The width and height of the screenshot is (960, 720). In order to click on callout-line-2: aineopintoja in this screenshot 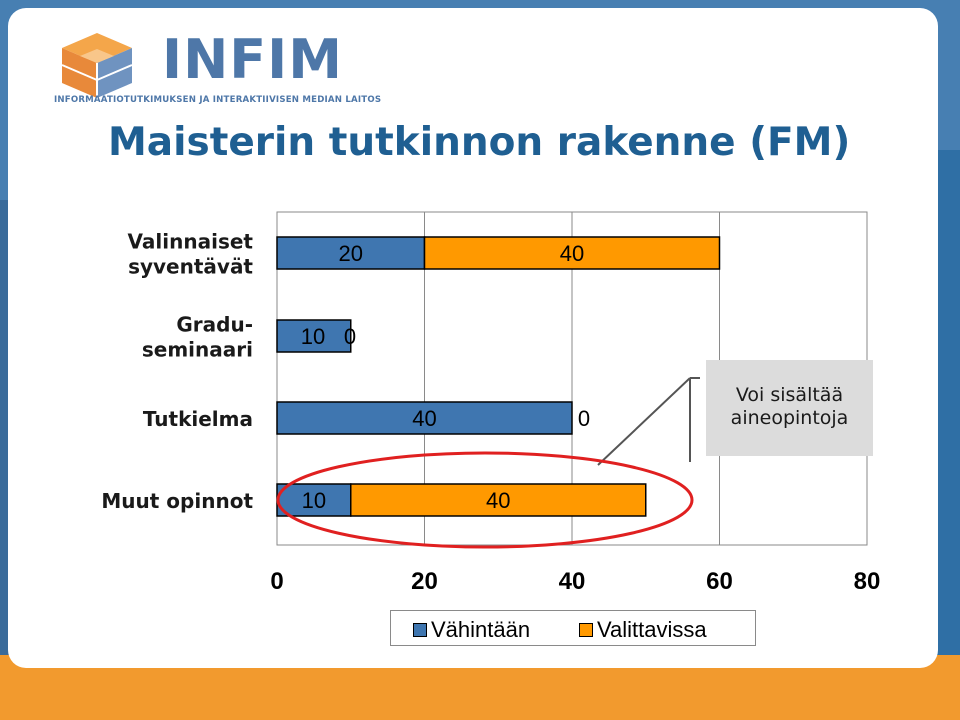, I will do `click(789, 418)`.